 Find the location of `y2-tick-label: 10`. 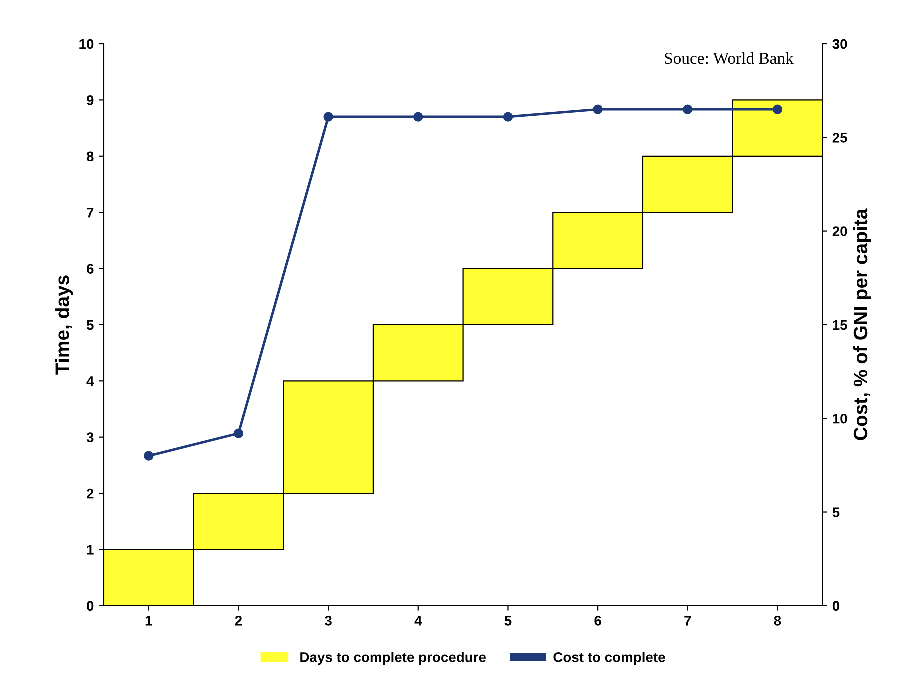

y2-tick-label: 10 is located at coordinates (840, 419).